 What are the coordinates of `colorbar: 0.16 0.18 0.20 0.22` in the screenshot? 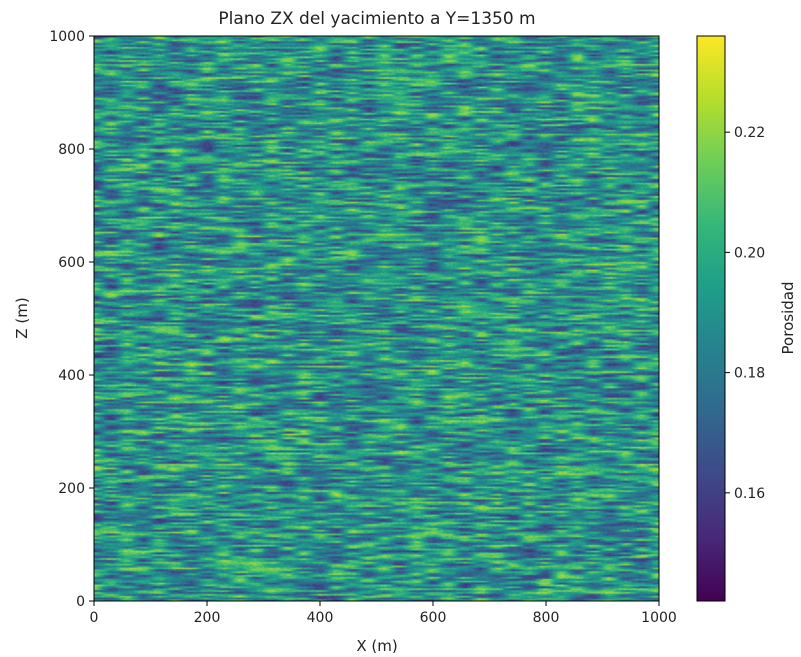 It's located at (730, 318).